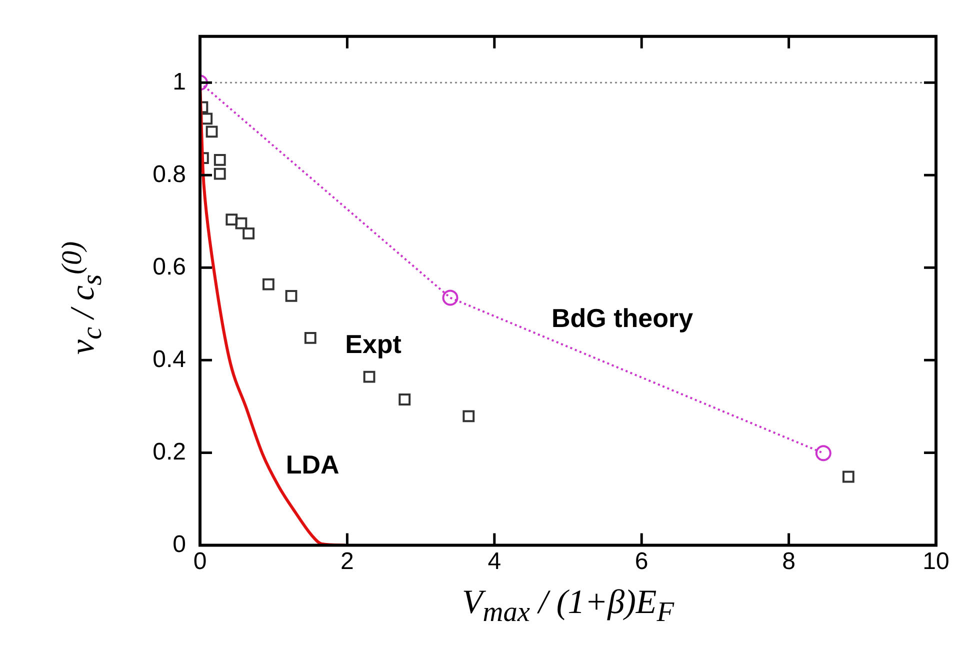 This screenshot has width=978, height=653. Describe the element at coordinates (936, 562) in the screenshot. I see `x-tick-label: 10` at that location.